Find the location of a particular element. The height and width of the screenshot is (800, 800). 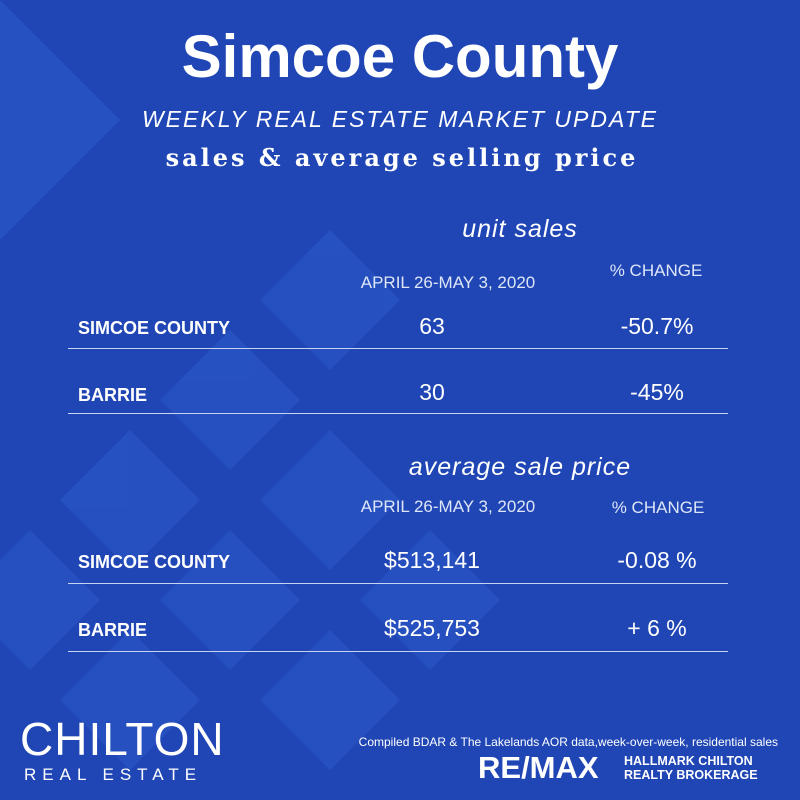

section-heading: unit sales is located at coordinates (520, 229).